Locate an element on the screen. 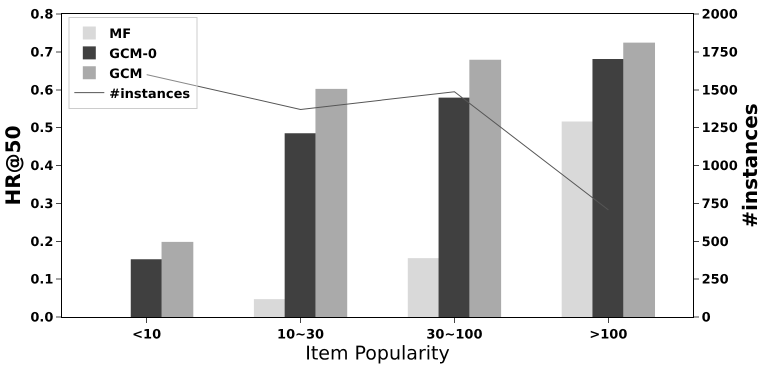 The height and width of the screenshot is (366, 764). y2-tick-label: 2000 is located at coordinates (720, 15).